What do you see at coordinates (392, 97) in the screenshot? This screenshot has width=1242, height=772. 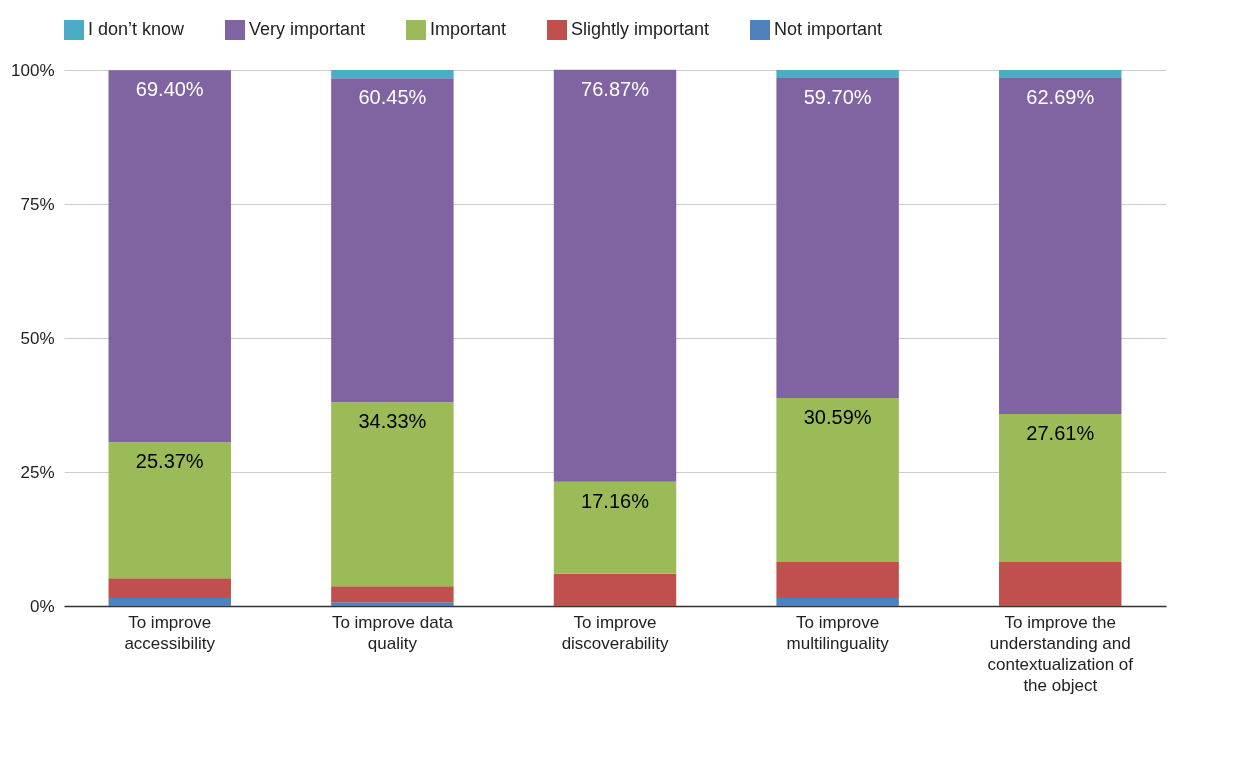 I see `data-label: 60.45%` at bounding box center [392, 97].